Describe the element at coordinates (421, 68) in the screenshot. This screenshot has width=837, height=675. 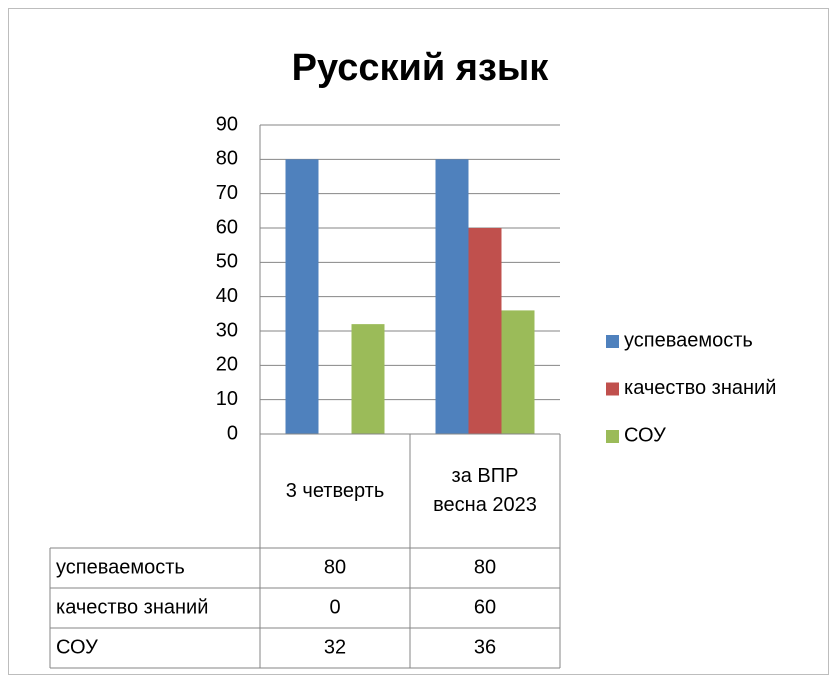
I see `chart-title: Русский язык` at that location.